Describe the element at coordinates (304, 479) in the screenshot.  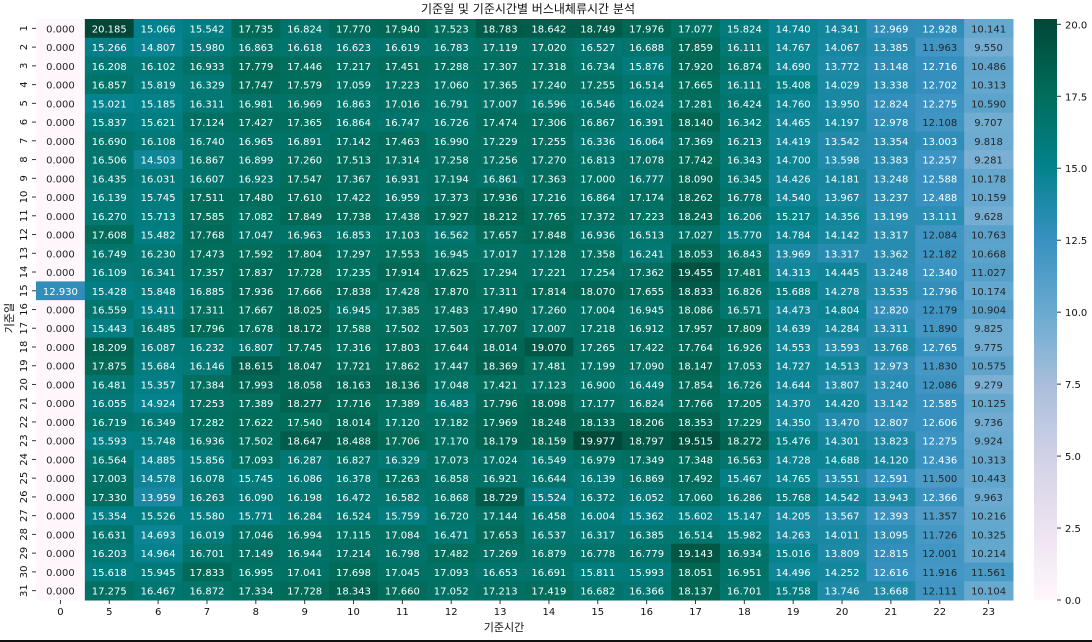
I see `cell-value-label: 16.086` at that location.